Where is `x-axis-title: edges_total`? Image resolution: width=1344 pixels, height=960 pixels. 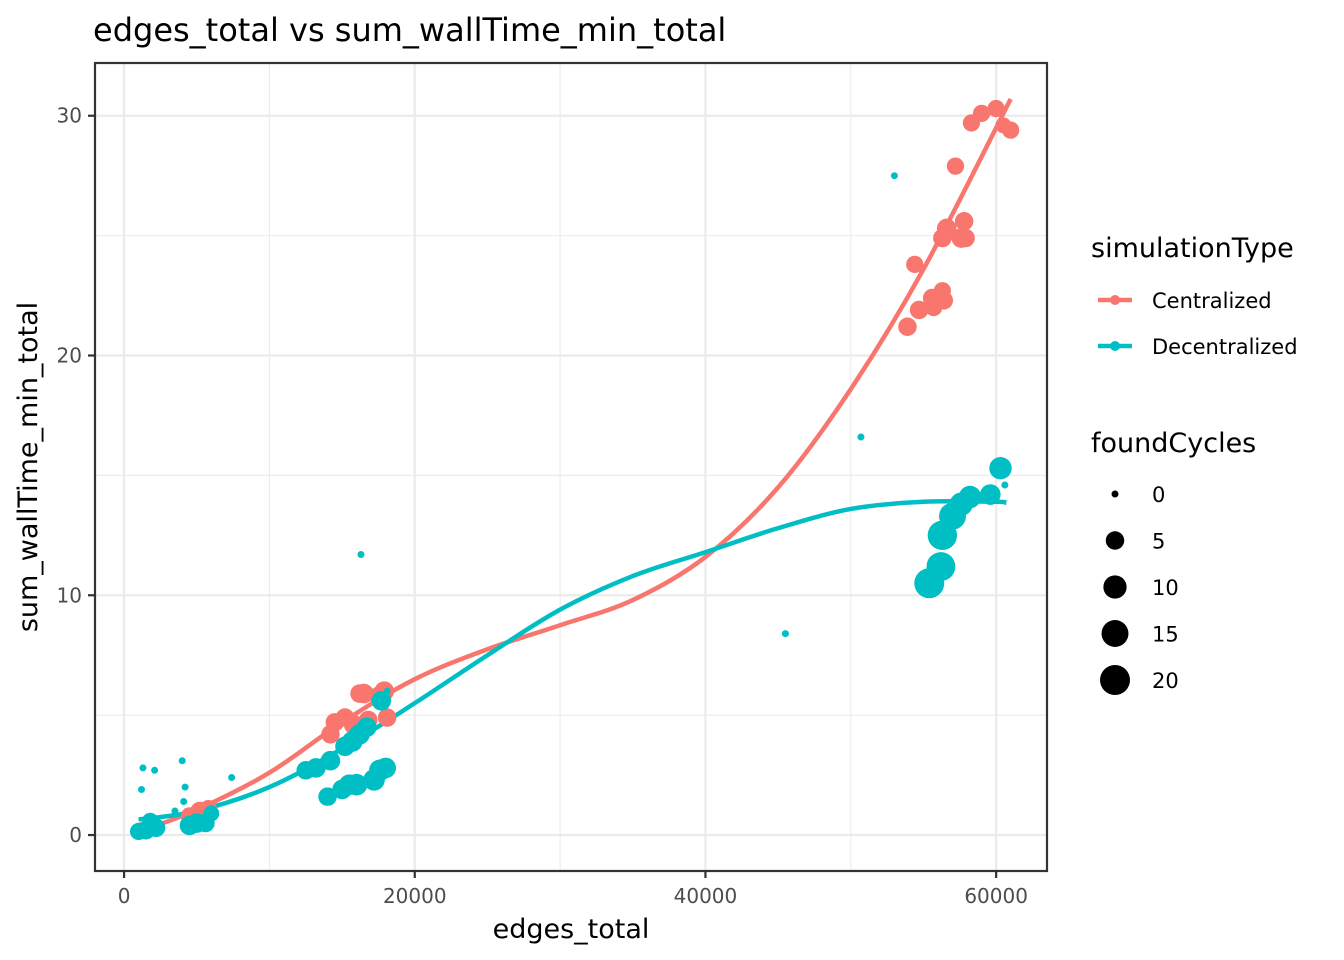
x-axis-title: edges_total is located at coordinates (571, 929).